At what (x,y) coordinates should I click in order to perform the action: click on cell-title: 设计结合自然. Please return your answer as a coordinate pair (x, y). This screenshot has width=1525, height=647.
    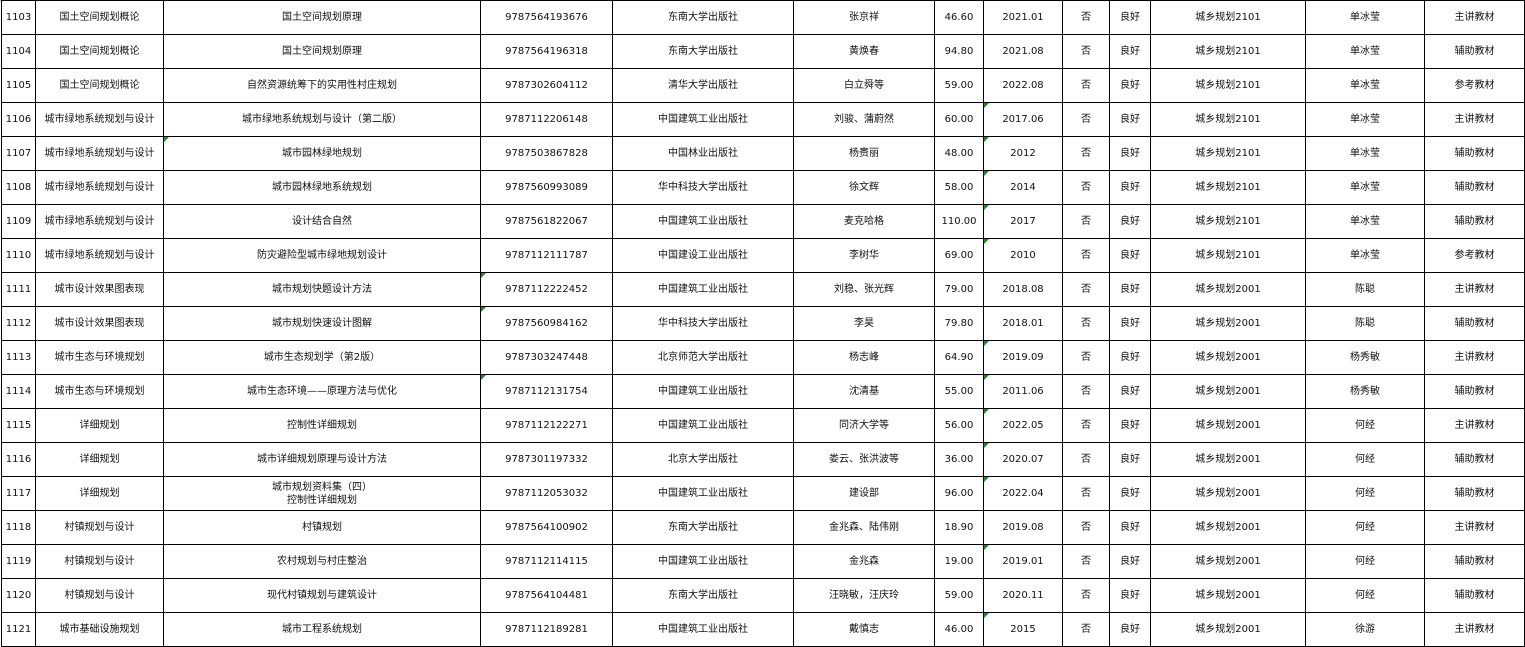
    Looking at the image, I should click on (322, 221).